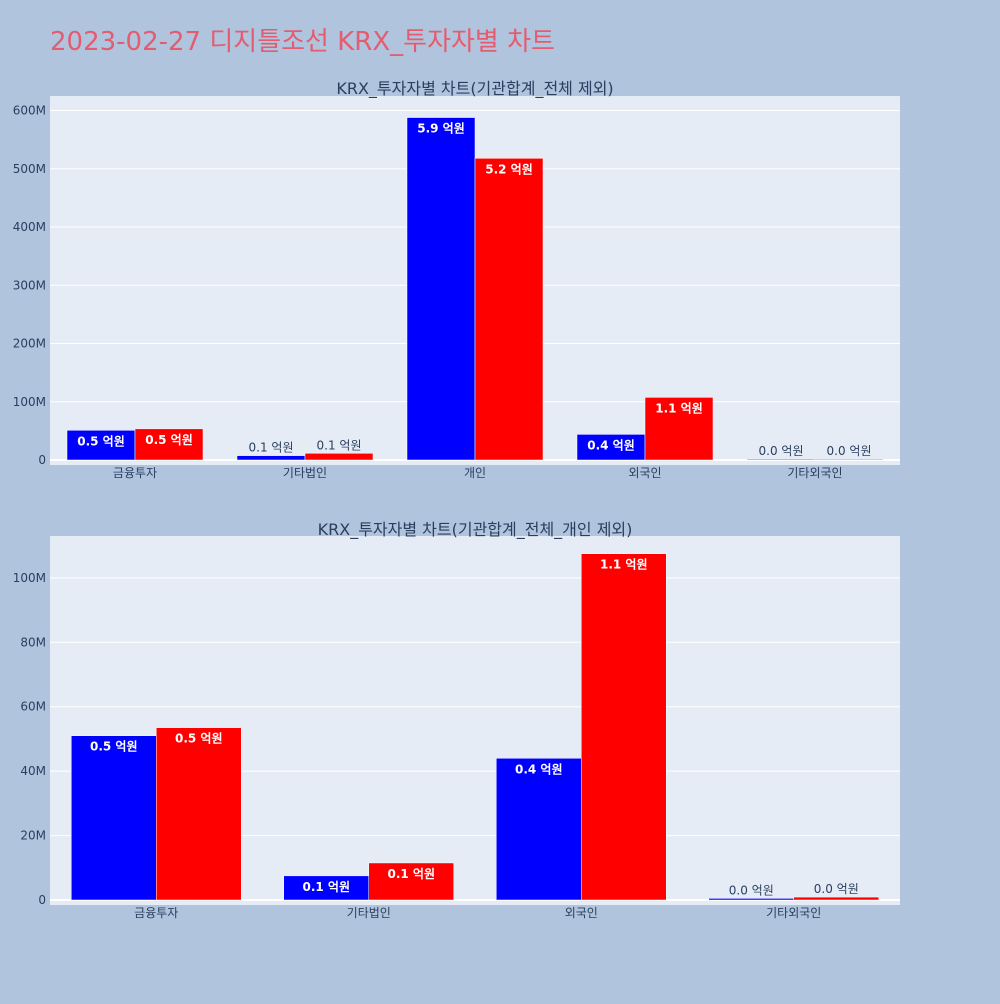 The image size is (1000, 1004). Describe the element at coordinates (29, 111) in the screenshot. I see `y-tick-label: 600M` at that location.